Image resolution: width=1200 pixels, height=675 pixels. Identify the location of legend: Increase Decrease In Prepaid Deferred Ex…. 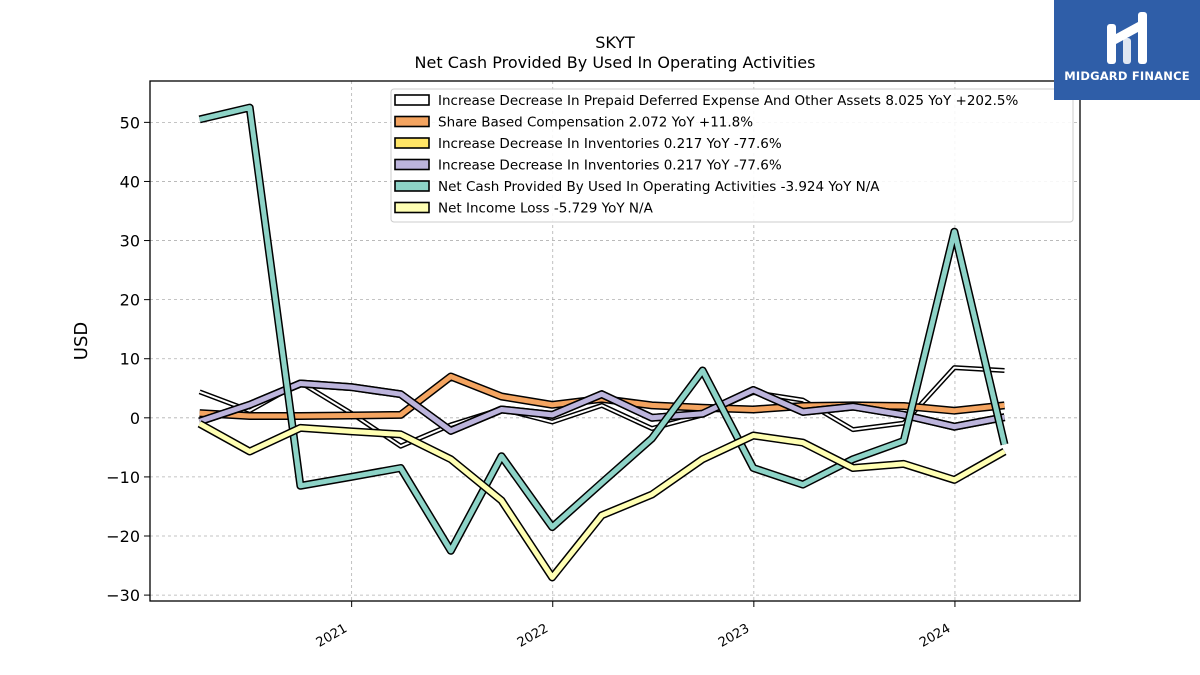
(732, 155).